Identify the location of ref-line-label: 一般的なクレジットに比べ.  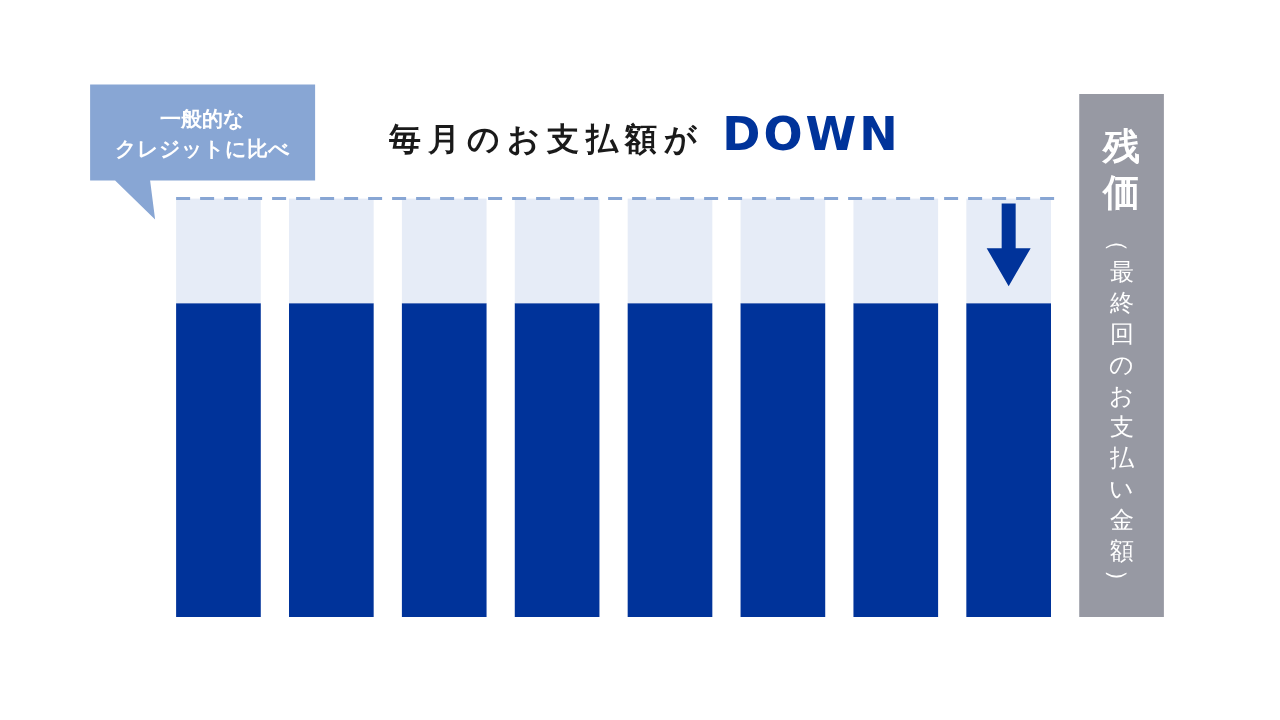
(203, 133).